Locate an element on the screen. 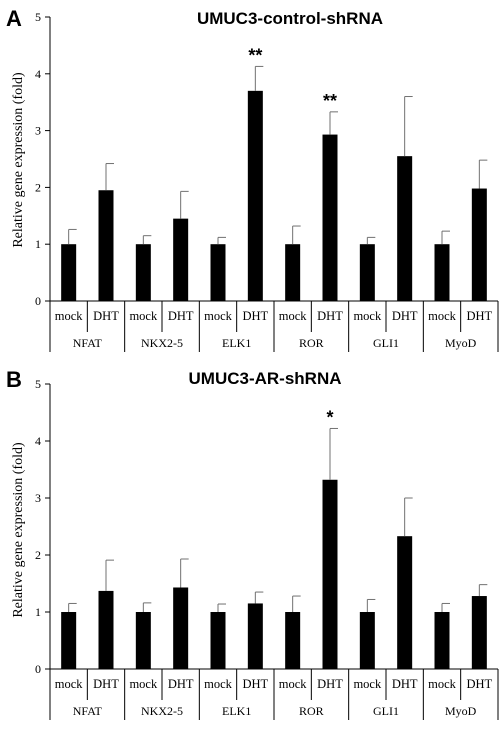 The width and height of the screenshot is (500, 729). panel-a-y-tick-label: 4 is located at coordinates (38, 74).